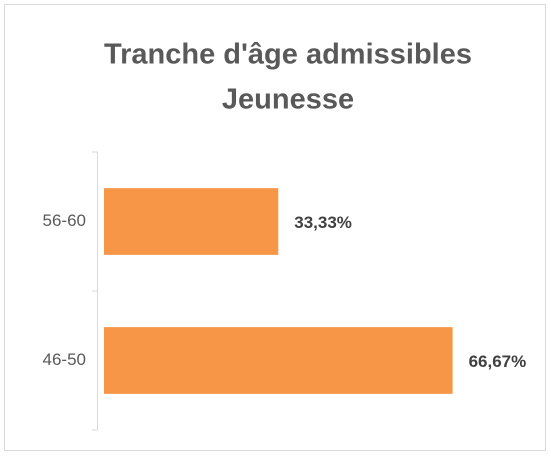 The width and height of the screenshot is (551, 456). What do you see at coordinates (323, 222) in the screenshot?
I see `data-label: 33,33%` at bounding box center [323, 222].